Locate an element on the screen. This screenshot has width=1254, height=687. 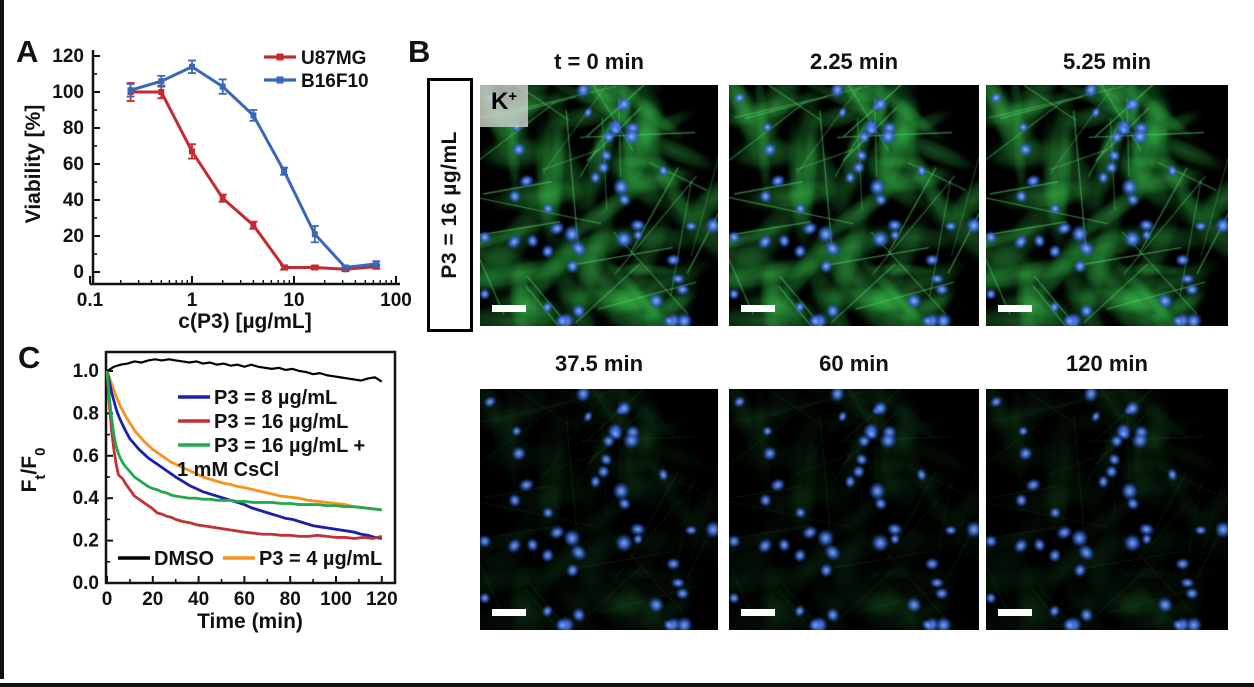
series-line-P3 = 4 µg/mL is located at coordinates (243, 441).